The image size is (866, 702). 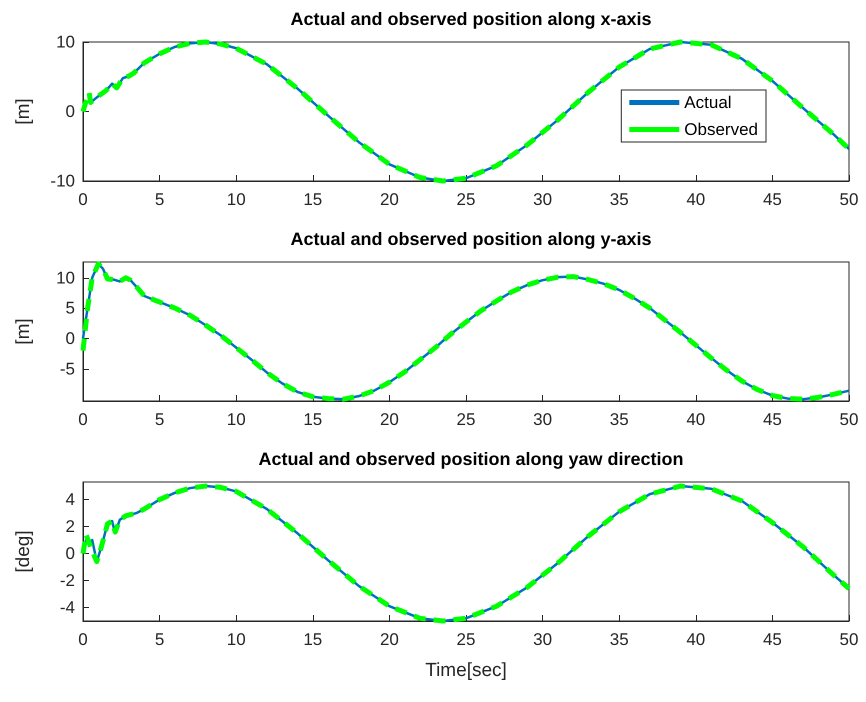 What do you see at coordinates (471, 239) in the screenshot?
I see `chart-title: Actual and observed position along y-axis` at bounding box center [471, 239].